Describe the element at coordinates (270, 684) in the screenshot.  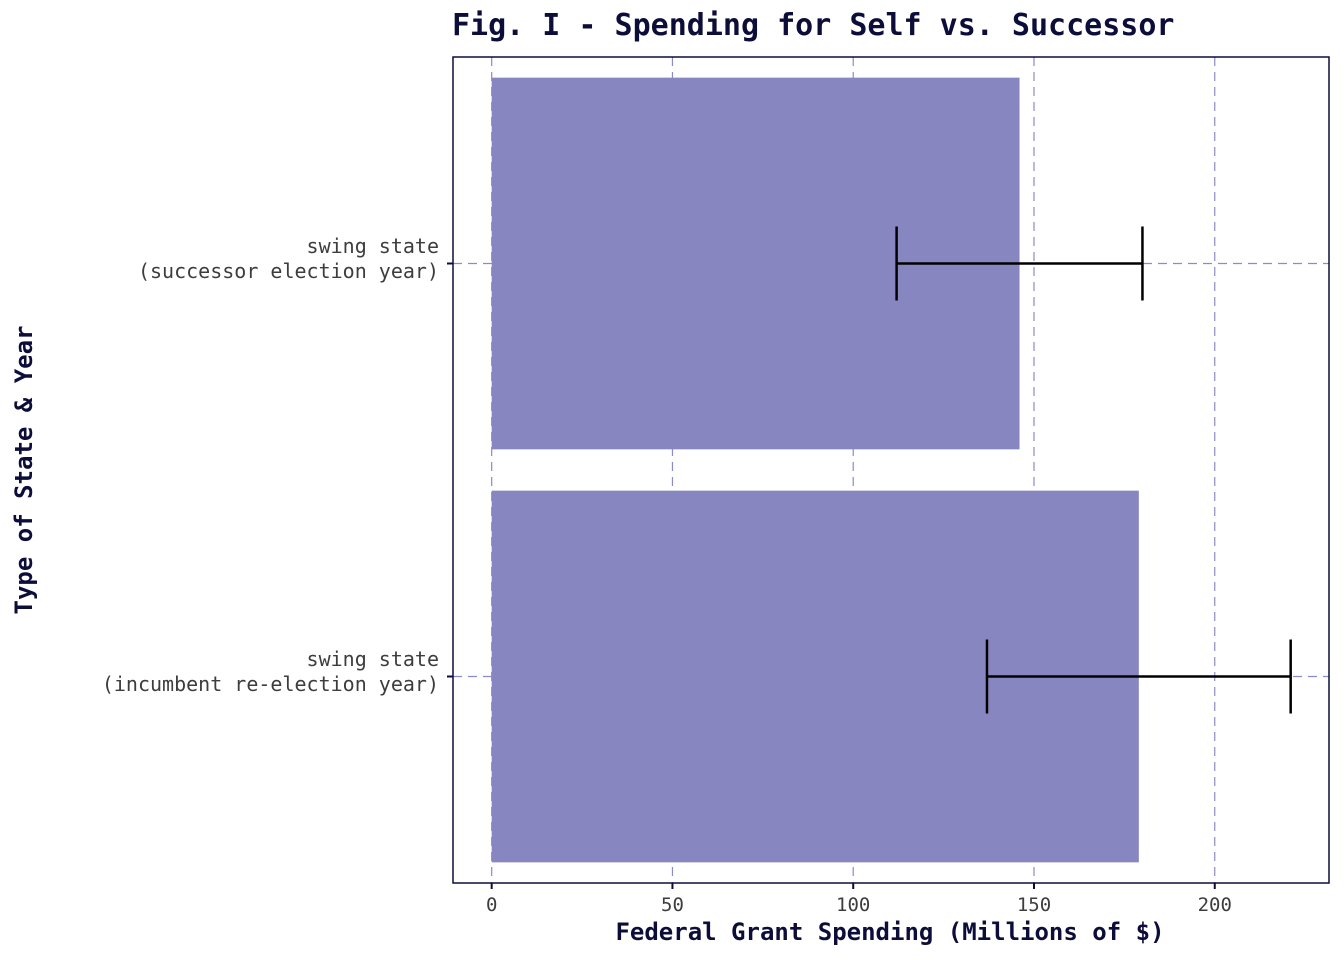
I see `y-tick-label-1-line-1: (incumbent re-election year)` at that location.